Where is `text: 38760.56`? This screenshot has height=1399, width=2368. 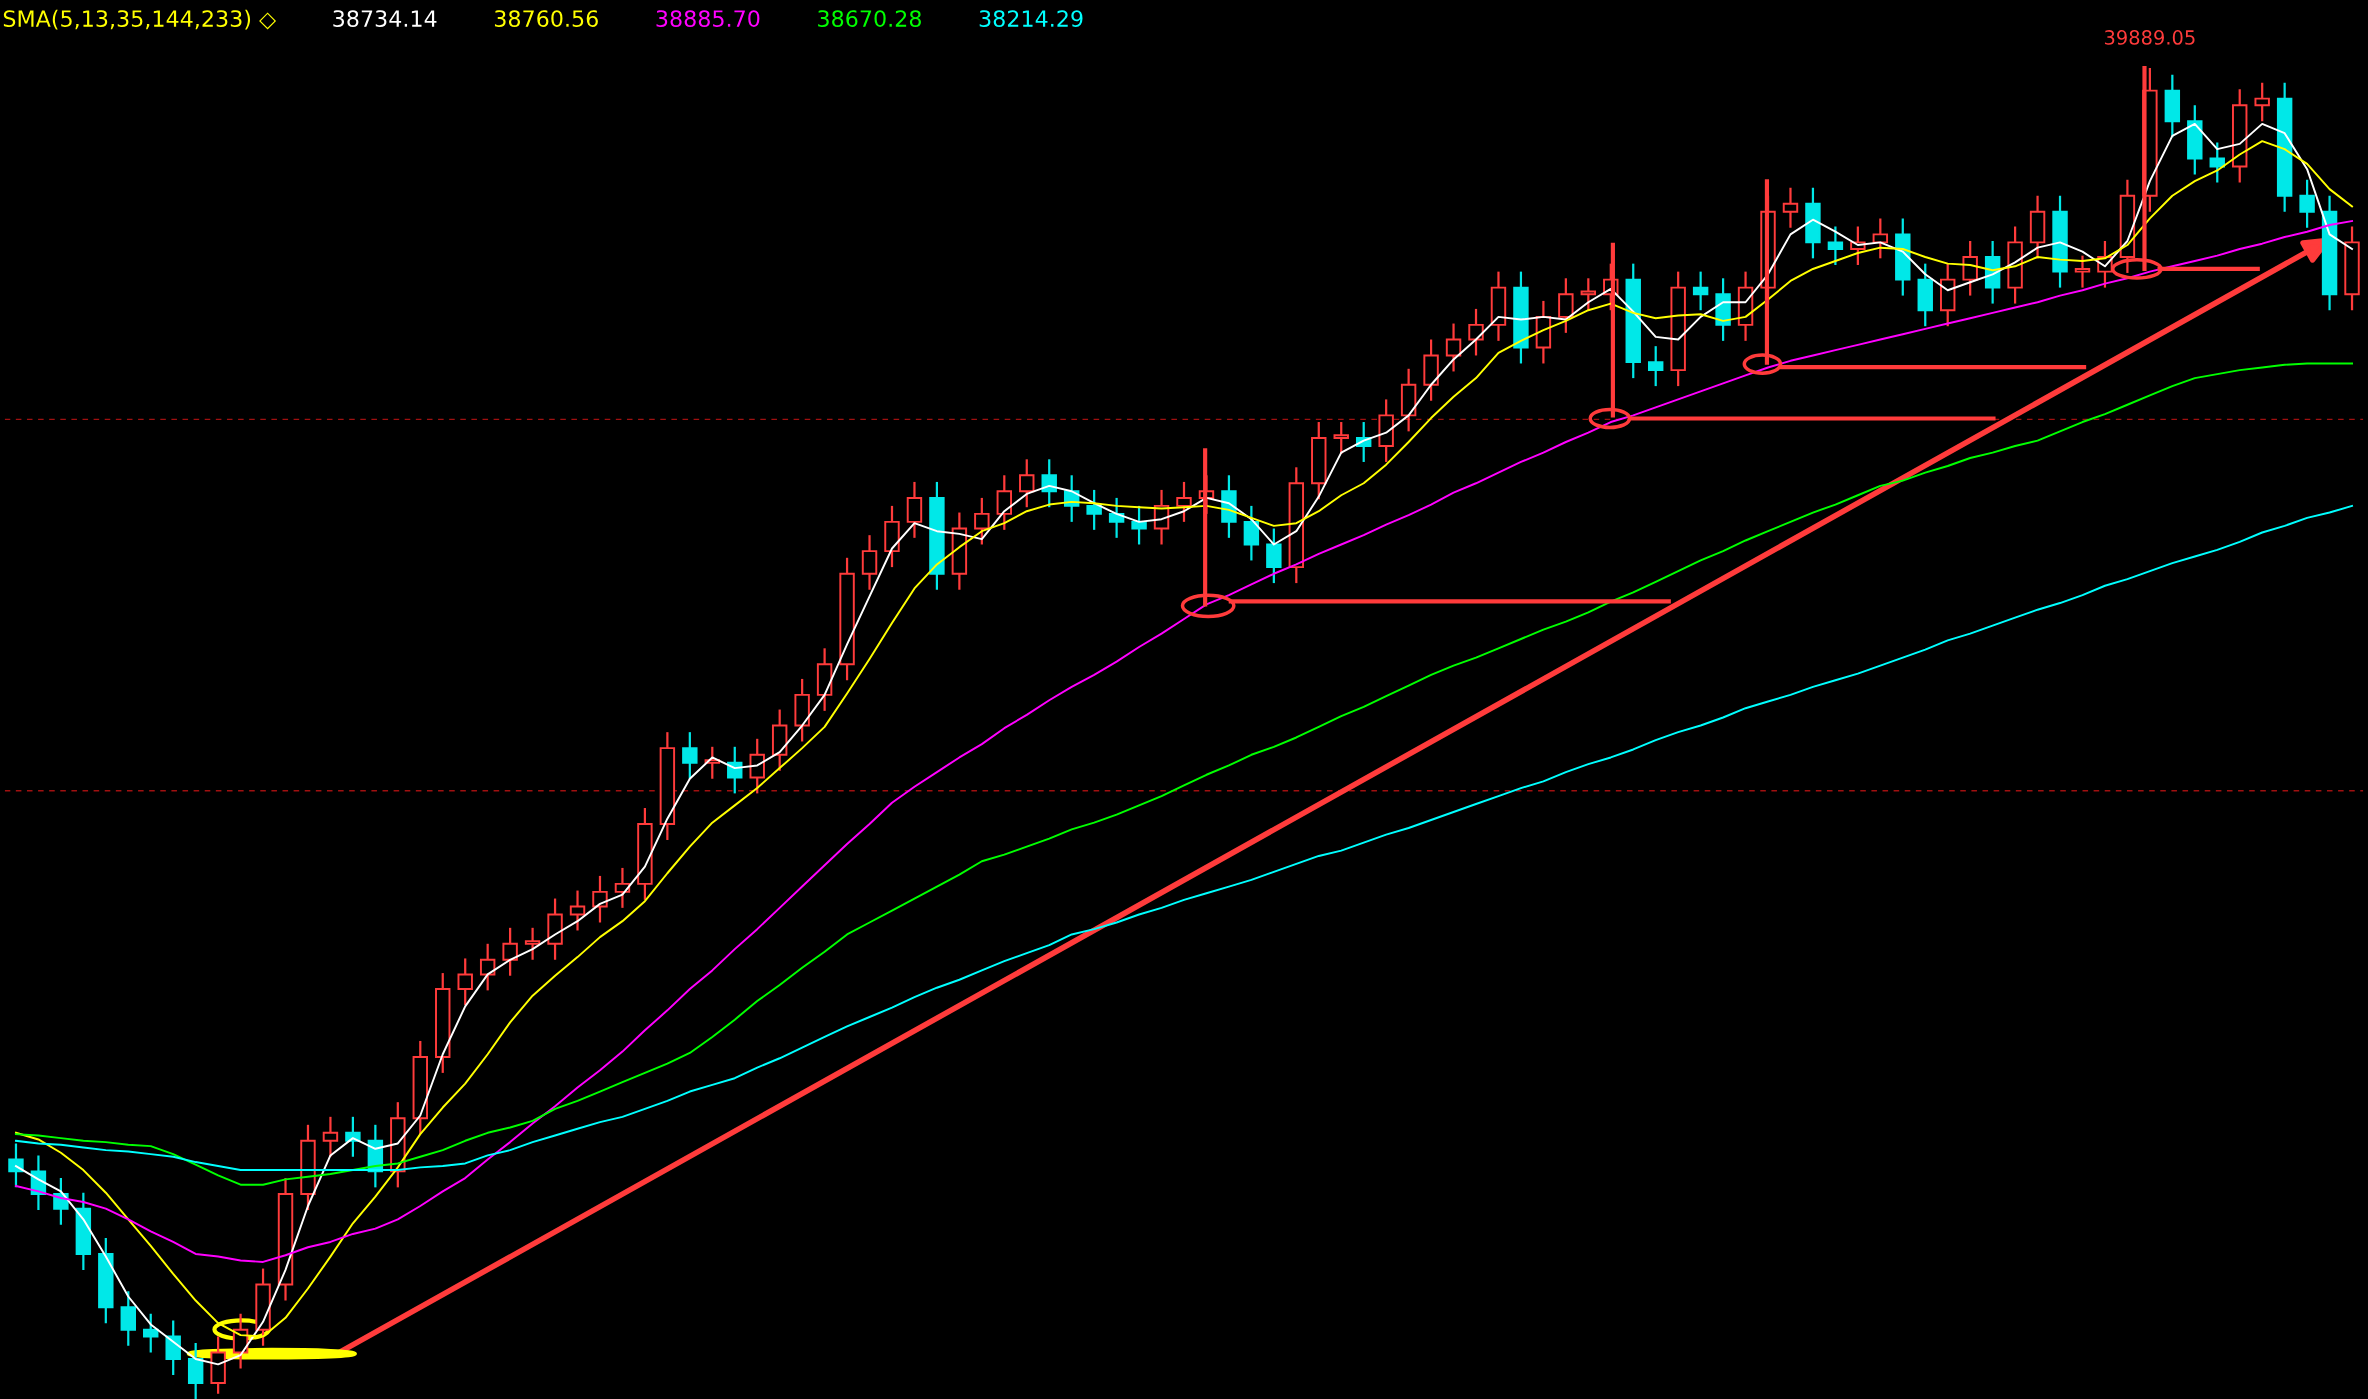
text: 38760.56 is located at coordinates (546, 18).